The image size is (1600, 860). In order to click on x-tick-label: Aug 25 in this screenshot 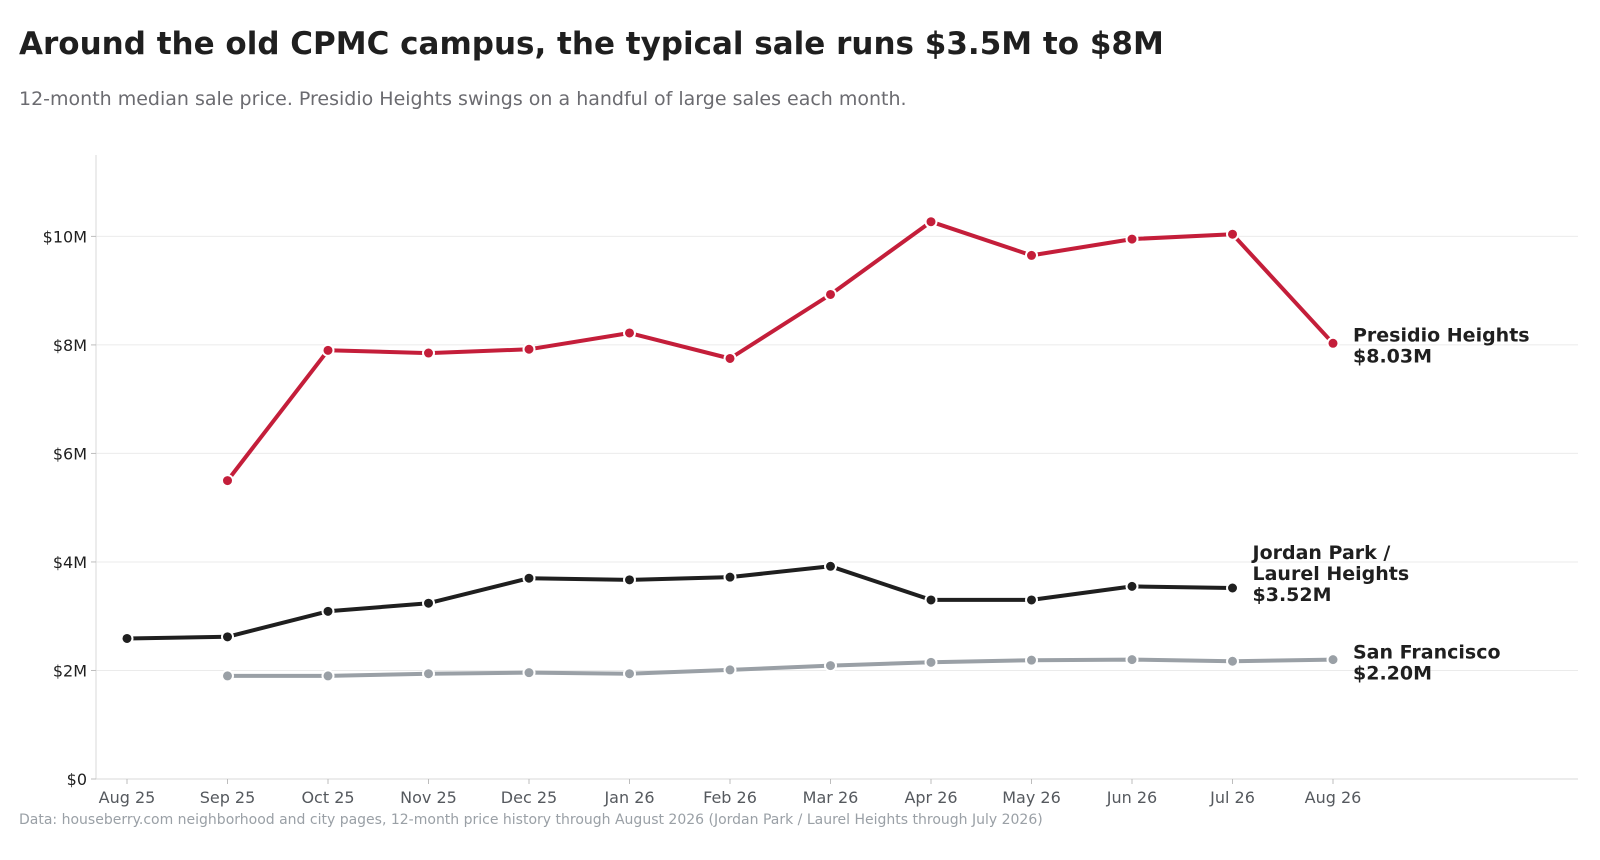, I will do `click(127, 797)`.